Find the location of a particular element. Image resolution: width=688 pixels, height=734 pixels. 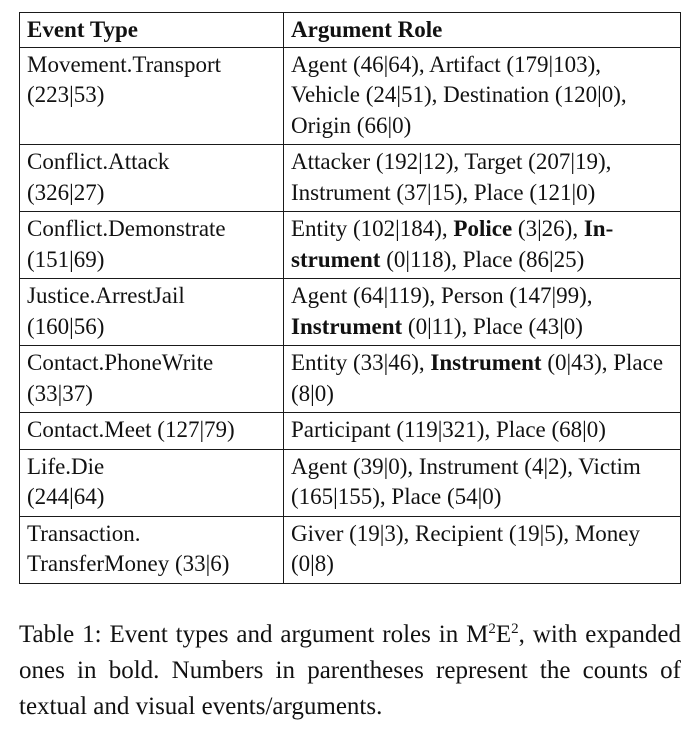

event-type-line: Contact.Meet (127|79) is located at coordinates (131, 429).